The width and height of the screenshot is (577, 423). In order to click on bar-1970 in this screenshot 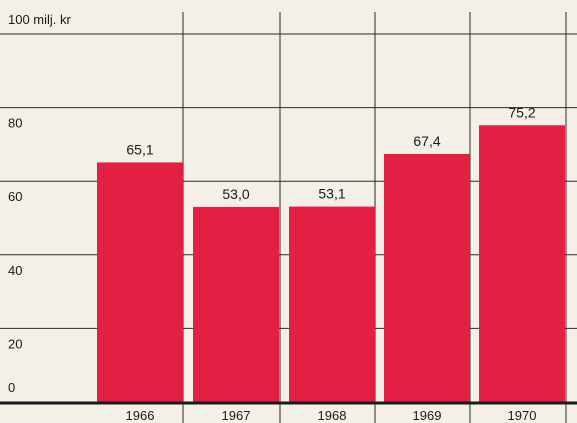, I will do `click(522, 263)`.